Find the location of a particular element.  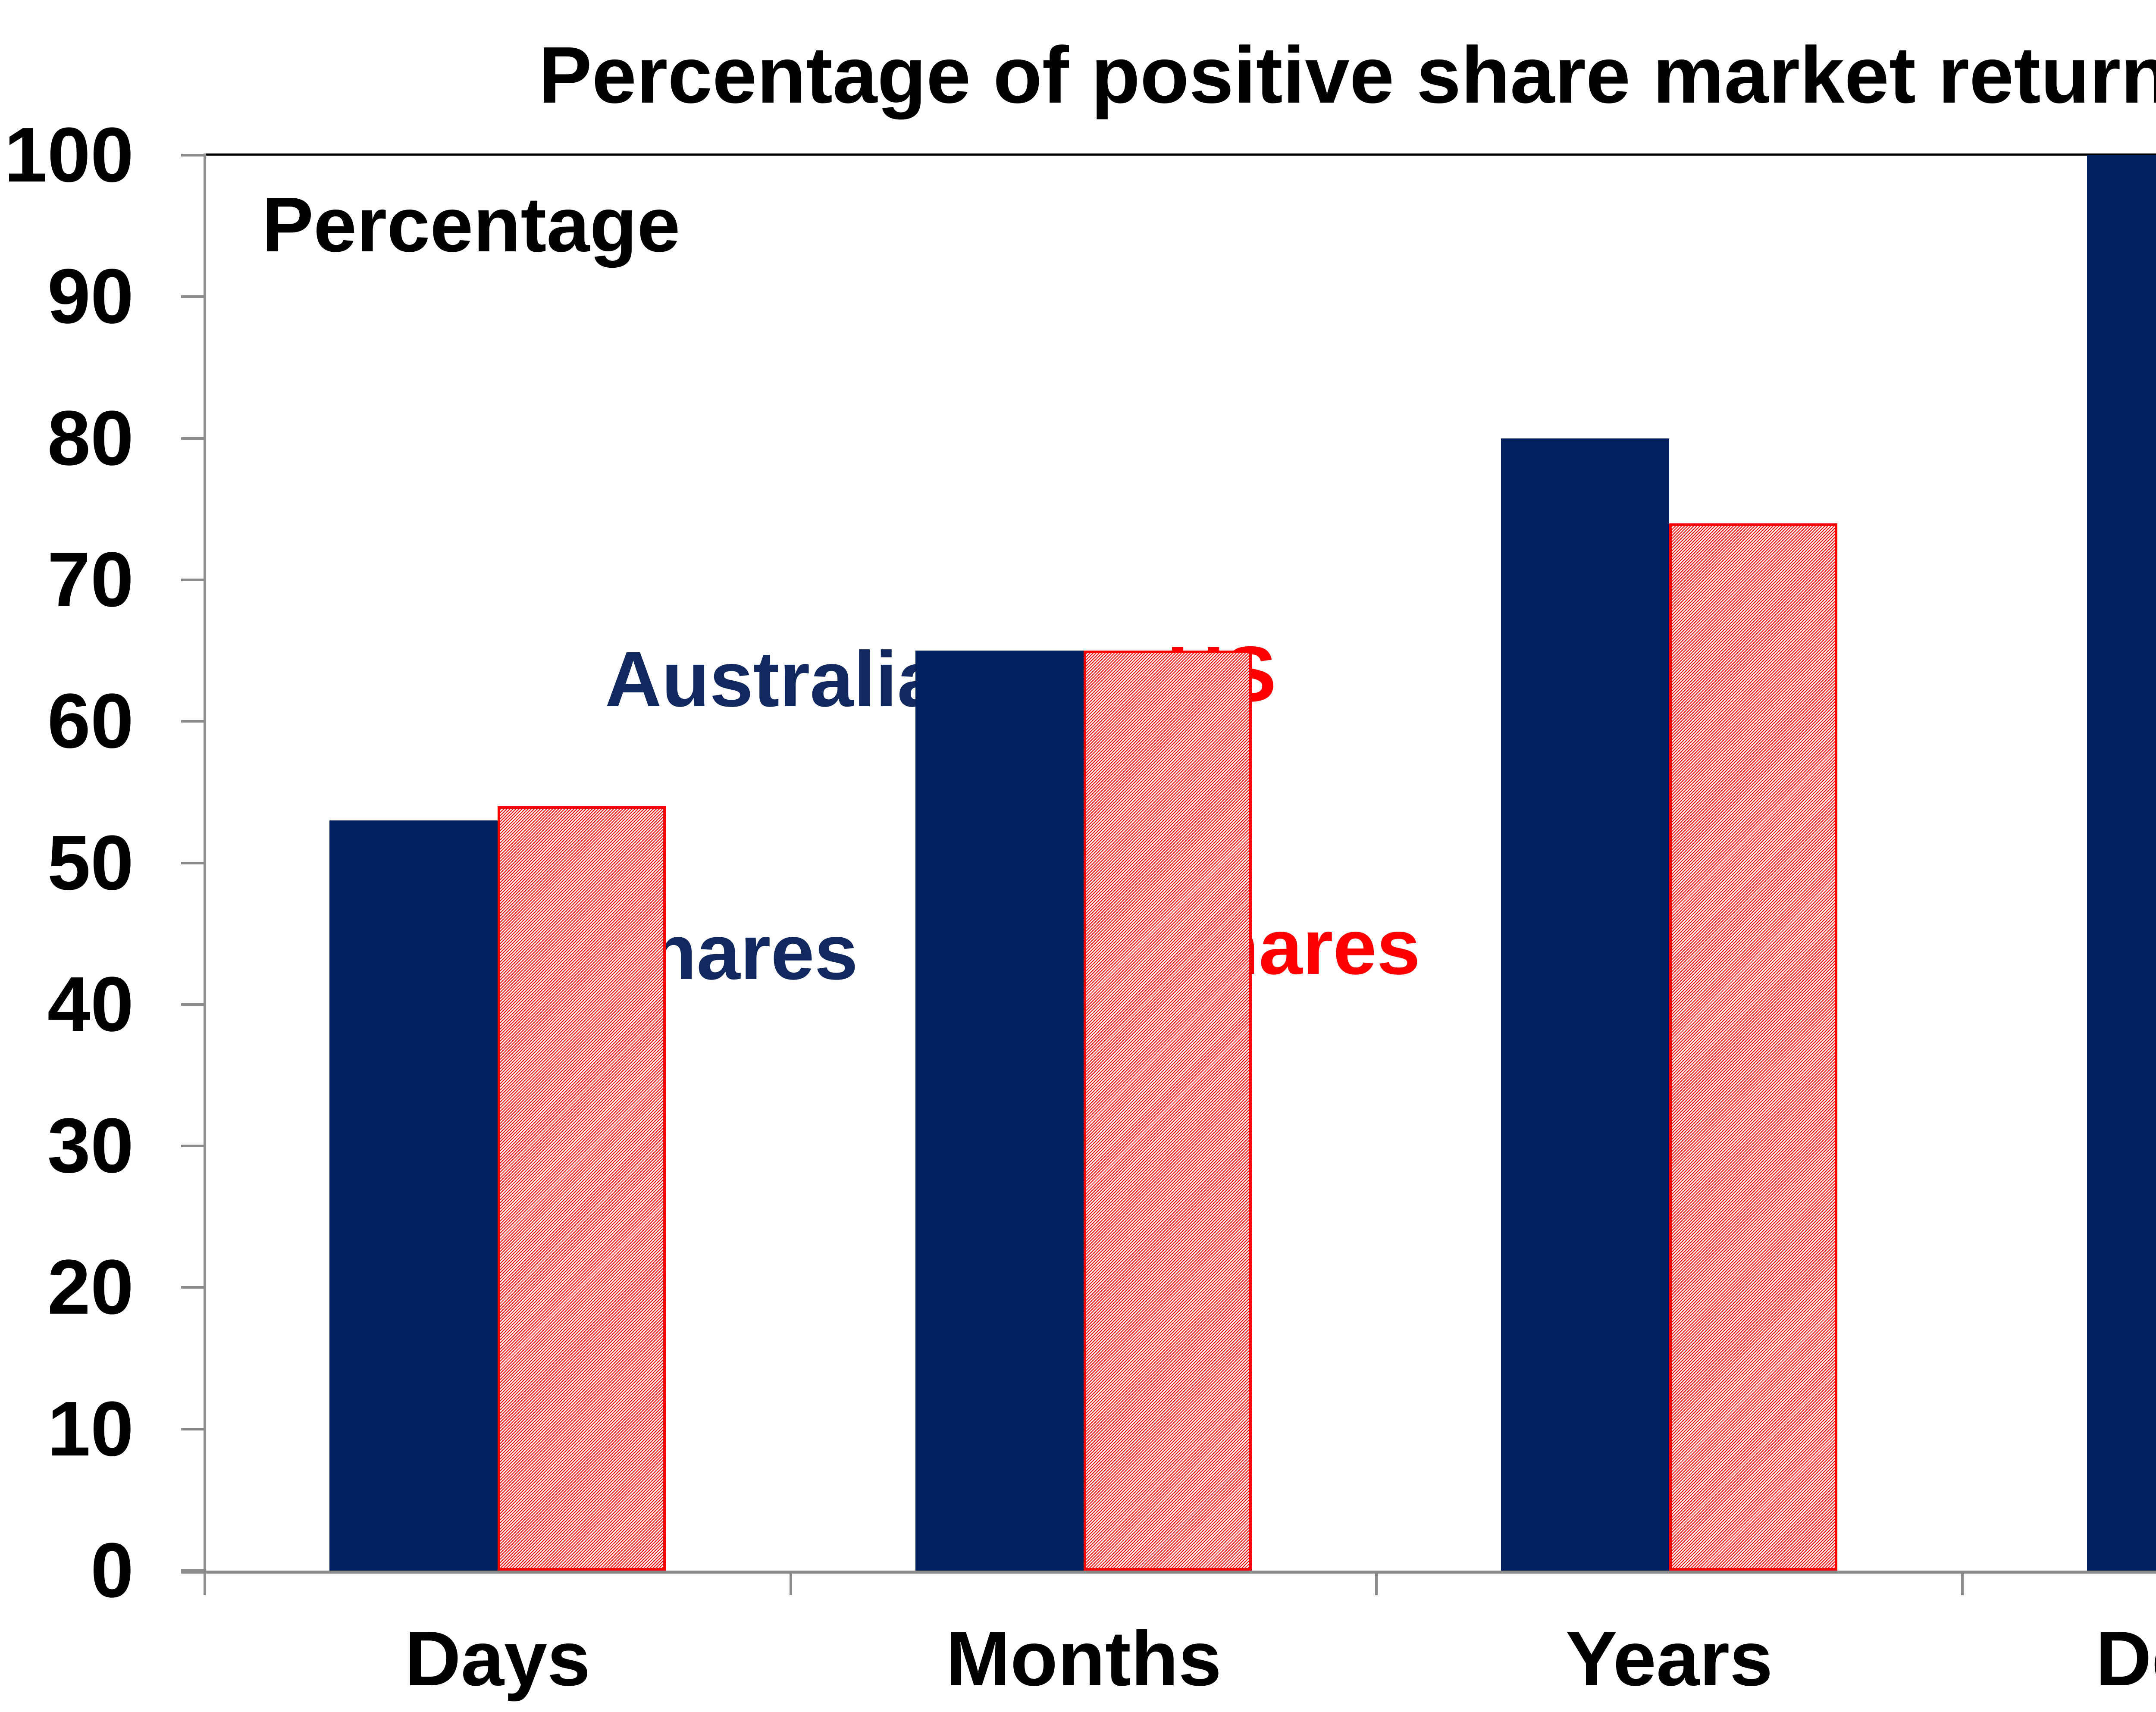

x-category-label: Years is located at coordinates (1669, 1659).